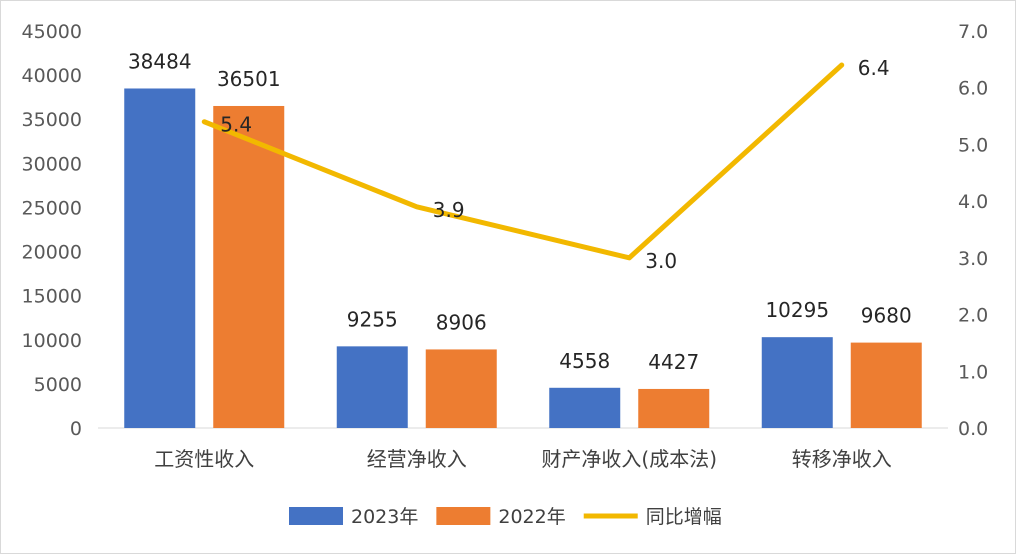  What do you see at coordinates (973, 202) in the screenshot?
I see `y-right-tick-label: 4.0` at bounding box center [973, 202].